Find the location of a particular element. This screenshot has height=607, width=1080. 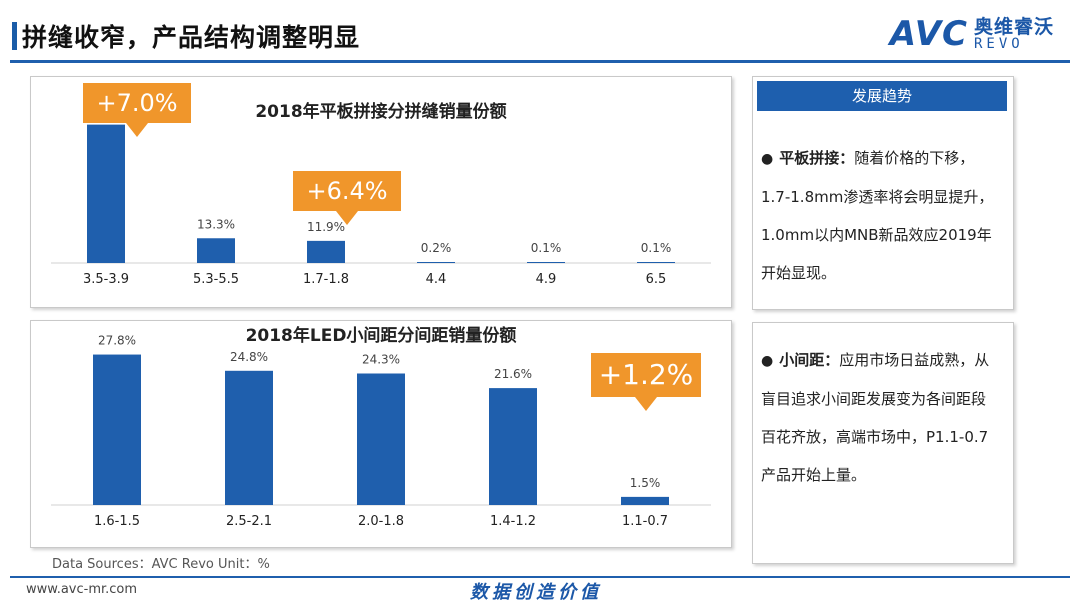

svg2-tick-label-2.0-1.8: 2.0-1.8 is located at coordinates (381, 521).